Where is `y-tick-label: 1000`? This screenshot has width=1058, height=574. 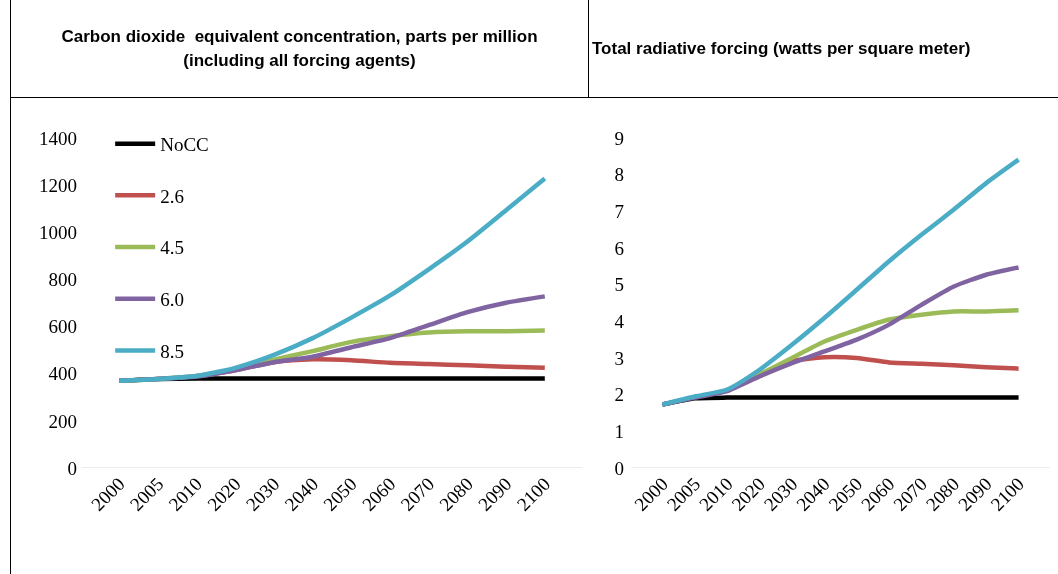
y-tick-label: 1000 is located at coordinates (58, 232).